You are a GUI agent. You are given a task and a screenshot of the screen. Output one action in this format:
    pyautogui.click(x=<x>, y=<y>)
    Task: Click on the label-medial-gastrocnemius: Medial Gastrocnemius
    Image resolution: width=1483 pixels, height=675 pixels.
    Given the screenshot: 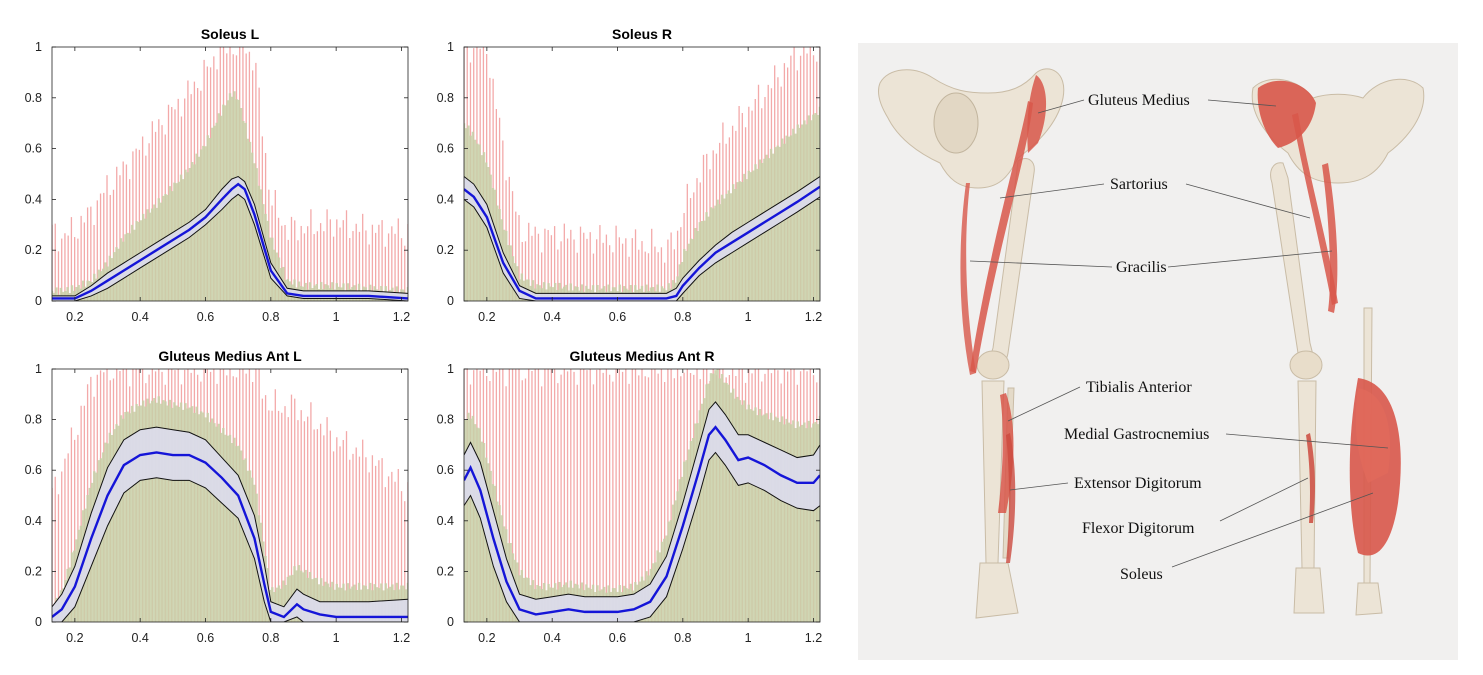 What is the action you would take?
    pyautogui.click(x=1136, y=434)
    